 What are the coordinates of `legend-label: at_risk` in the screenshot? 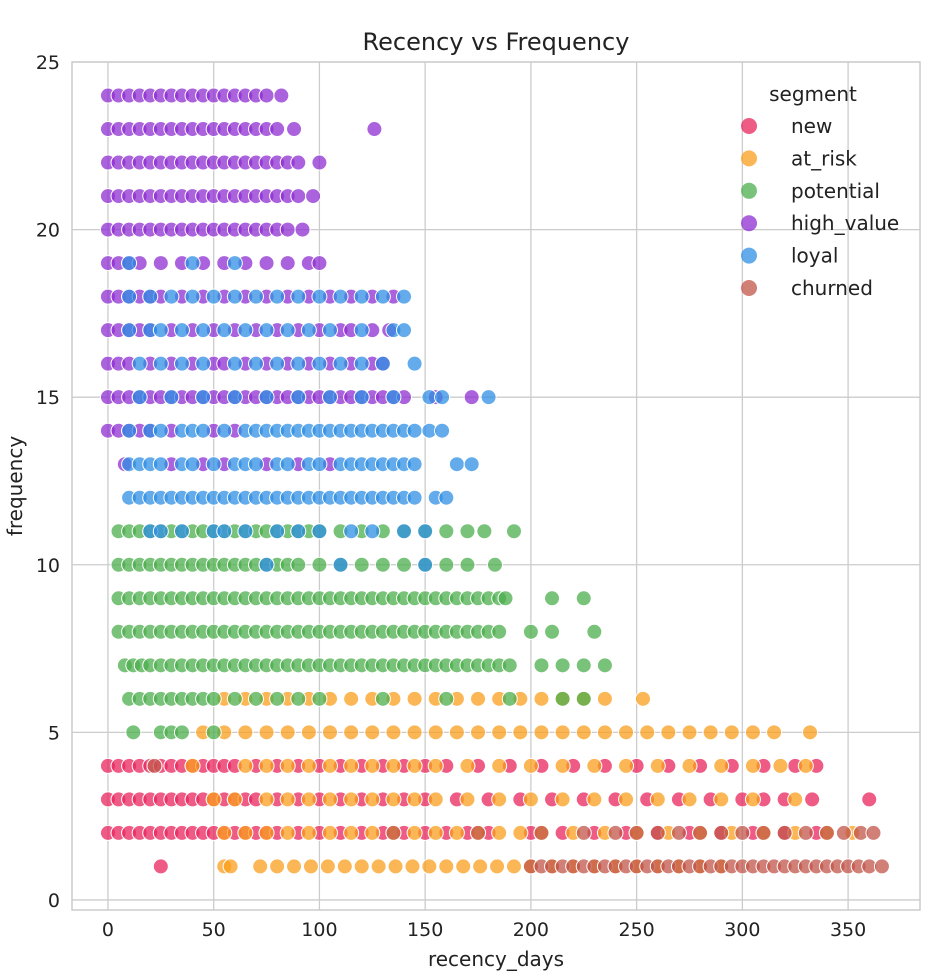 It's located at (824, 158).